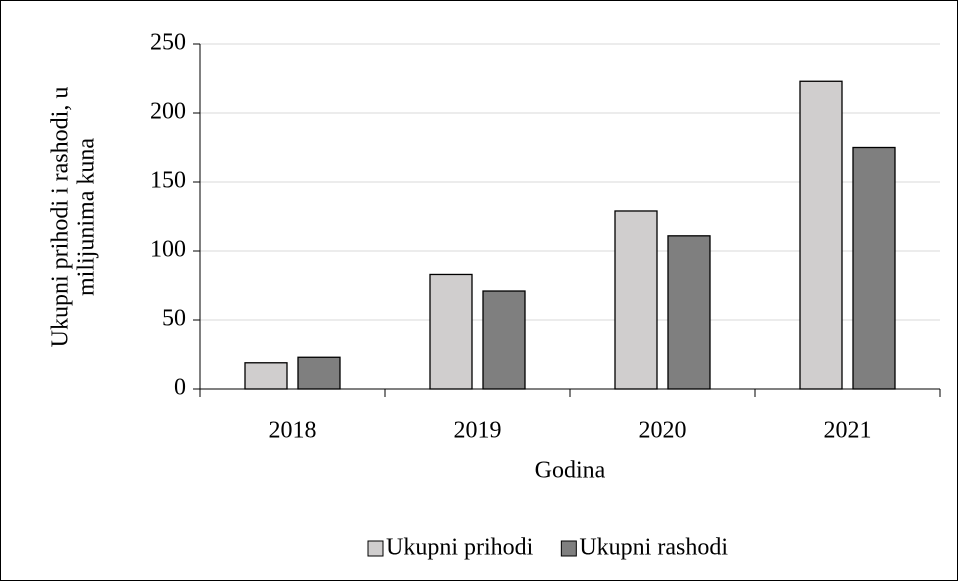  What do you see at coordinates (653, 548) in the screenshot?
I see `legend-label: Ukupni rashodi` at bounding box center [653, 548].